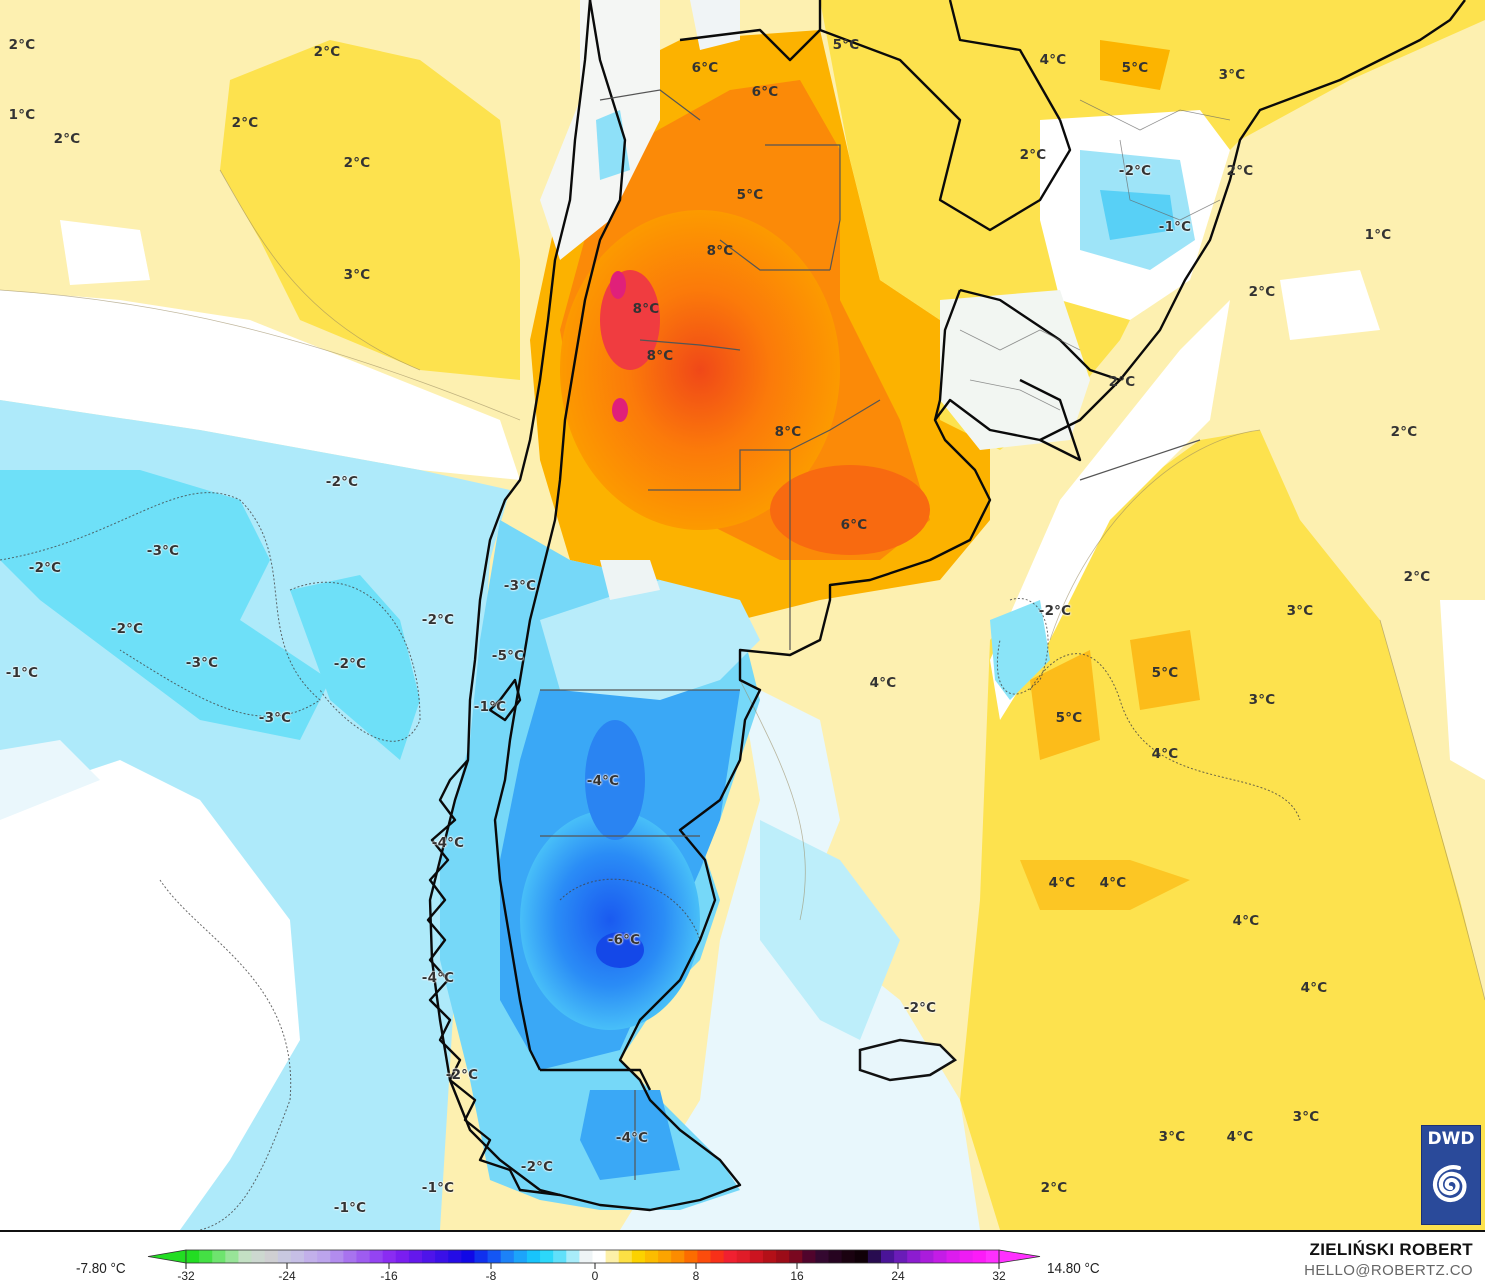 This screenshot has height=1287, width=1485. I want to click on colorbar-tick-label: 16, so click(797, 1276).